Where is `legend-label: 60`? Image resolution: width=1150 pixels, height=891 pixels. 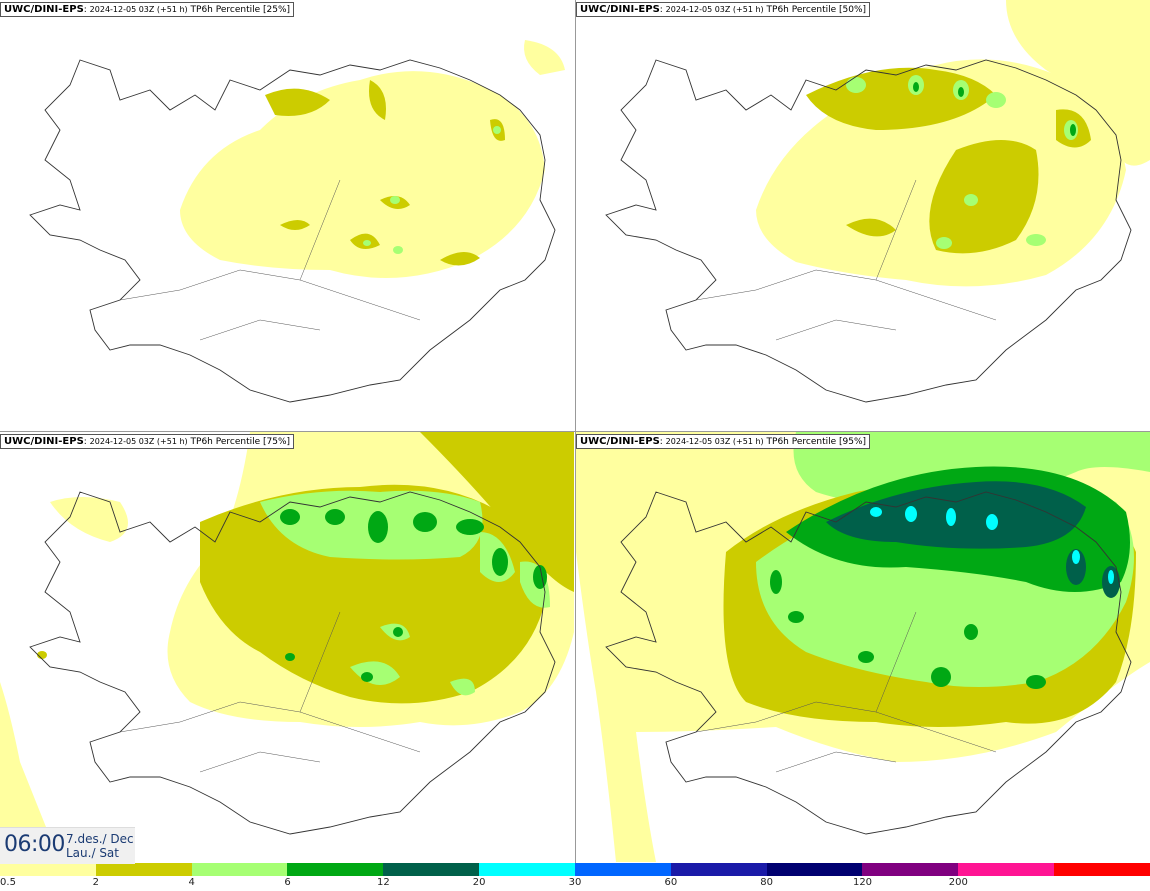 legend-label: 60 is located at coordinates (671, 882).